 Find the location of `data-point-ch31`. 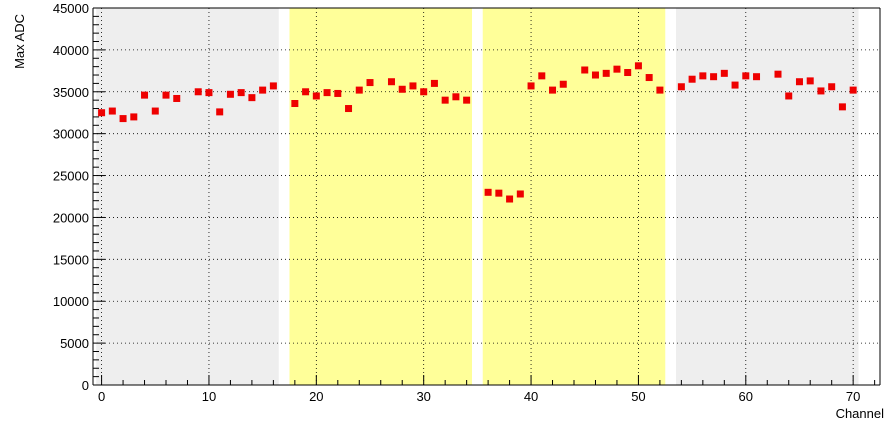

data-point-ch31 is located at coordinates (434, 83).